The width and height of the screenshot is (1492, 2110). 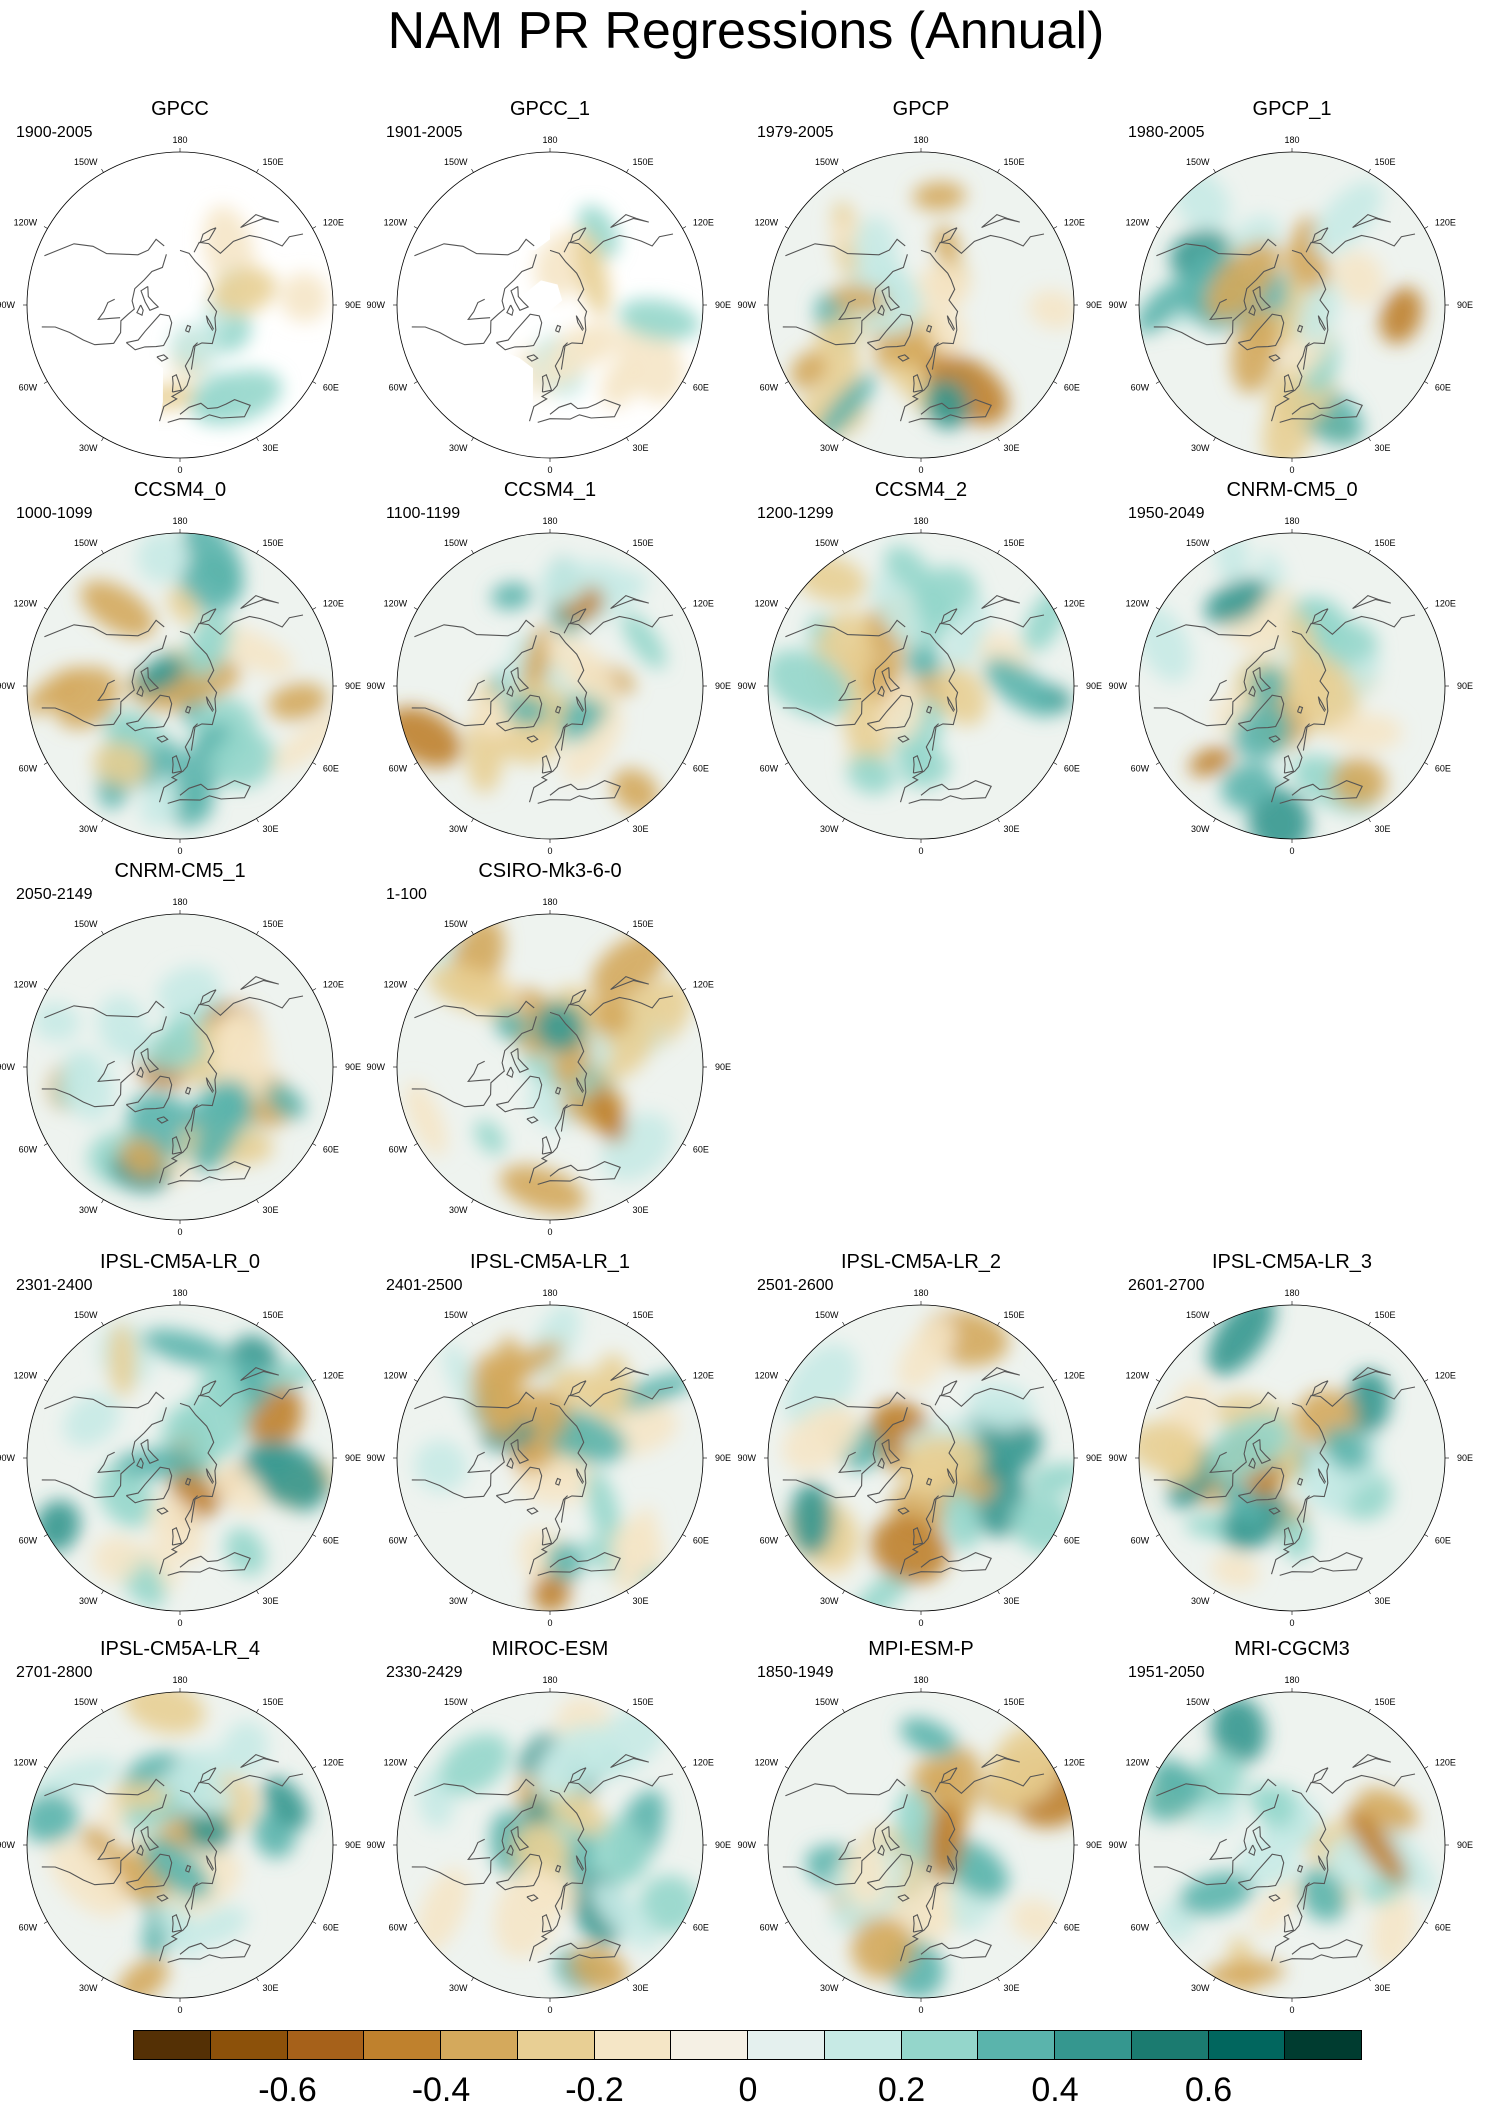 What do you see at coordinates (180, 109) in the screenshot?
I see `panel-title: GPCC` at bounding box center [180, 109].